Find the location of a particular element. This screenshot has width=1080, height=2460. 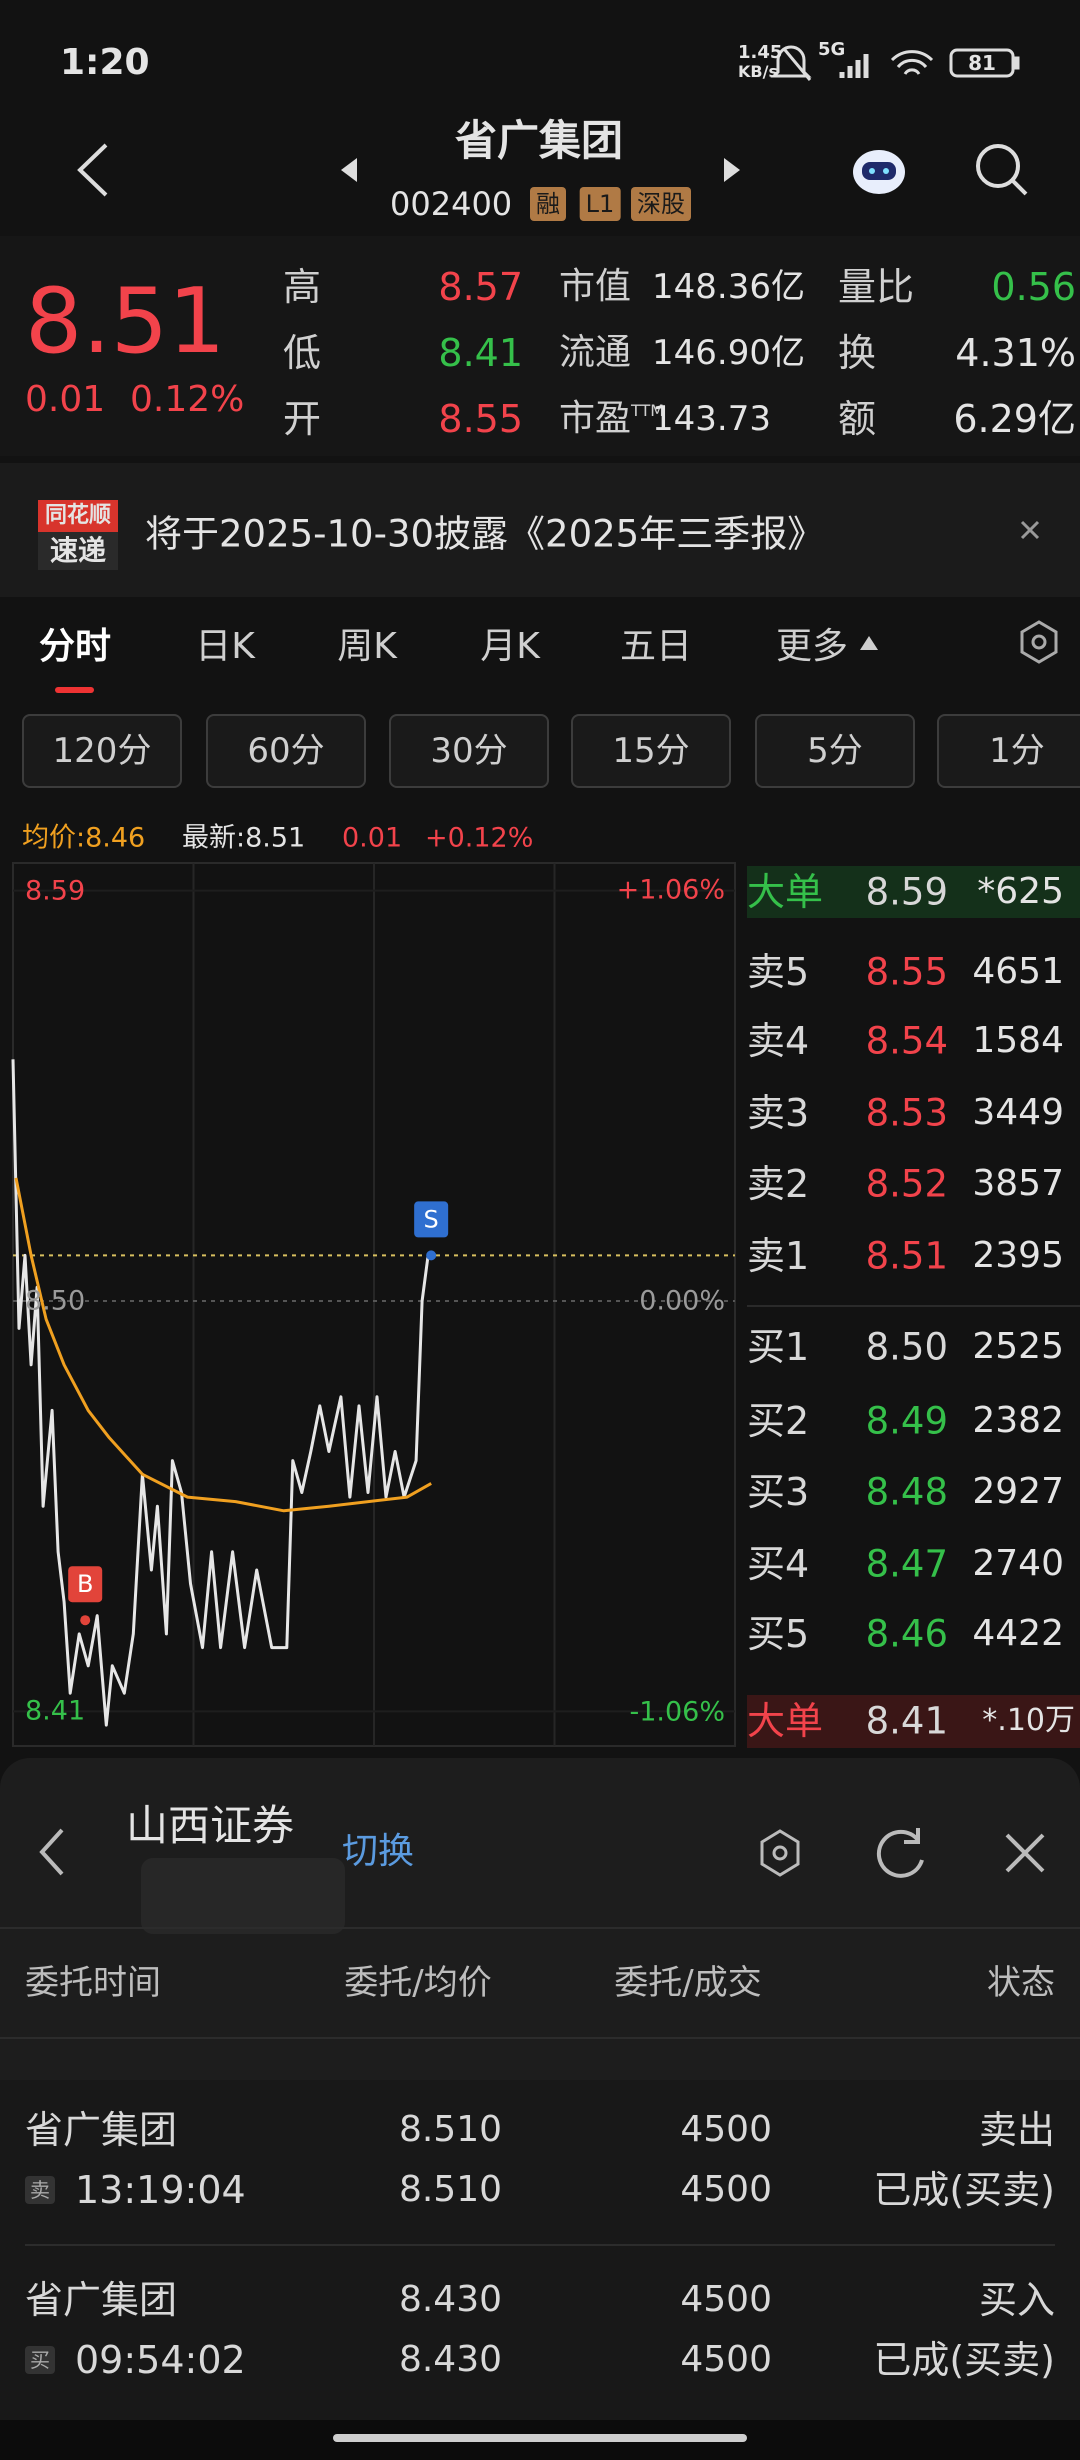

net-speed-unit: KB/s is located at coordinates (758, 71).